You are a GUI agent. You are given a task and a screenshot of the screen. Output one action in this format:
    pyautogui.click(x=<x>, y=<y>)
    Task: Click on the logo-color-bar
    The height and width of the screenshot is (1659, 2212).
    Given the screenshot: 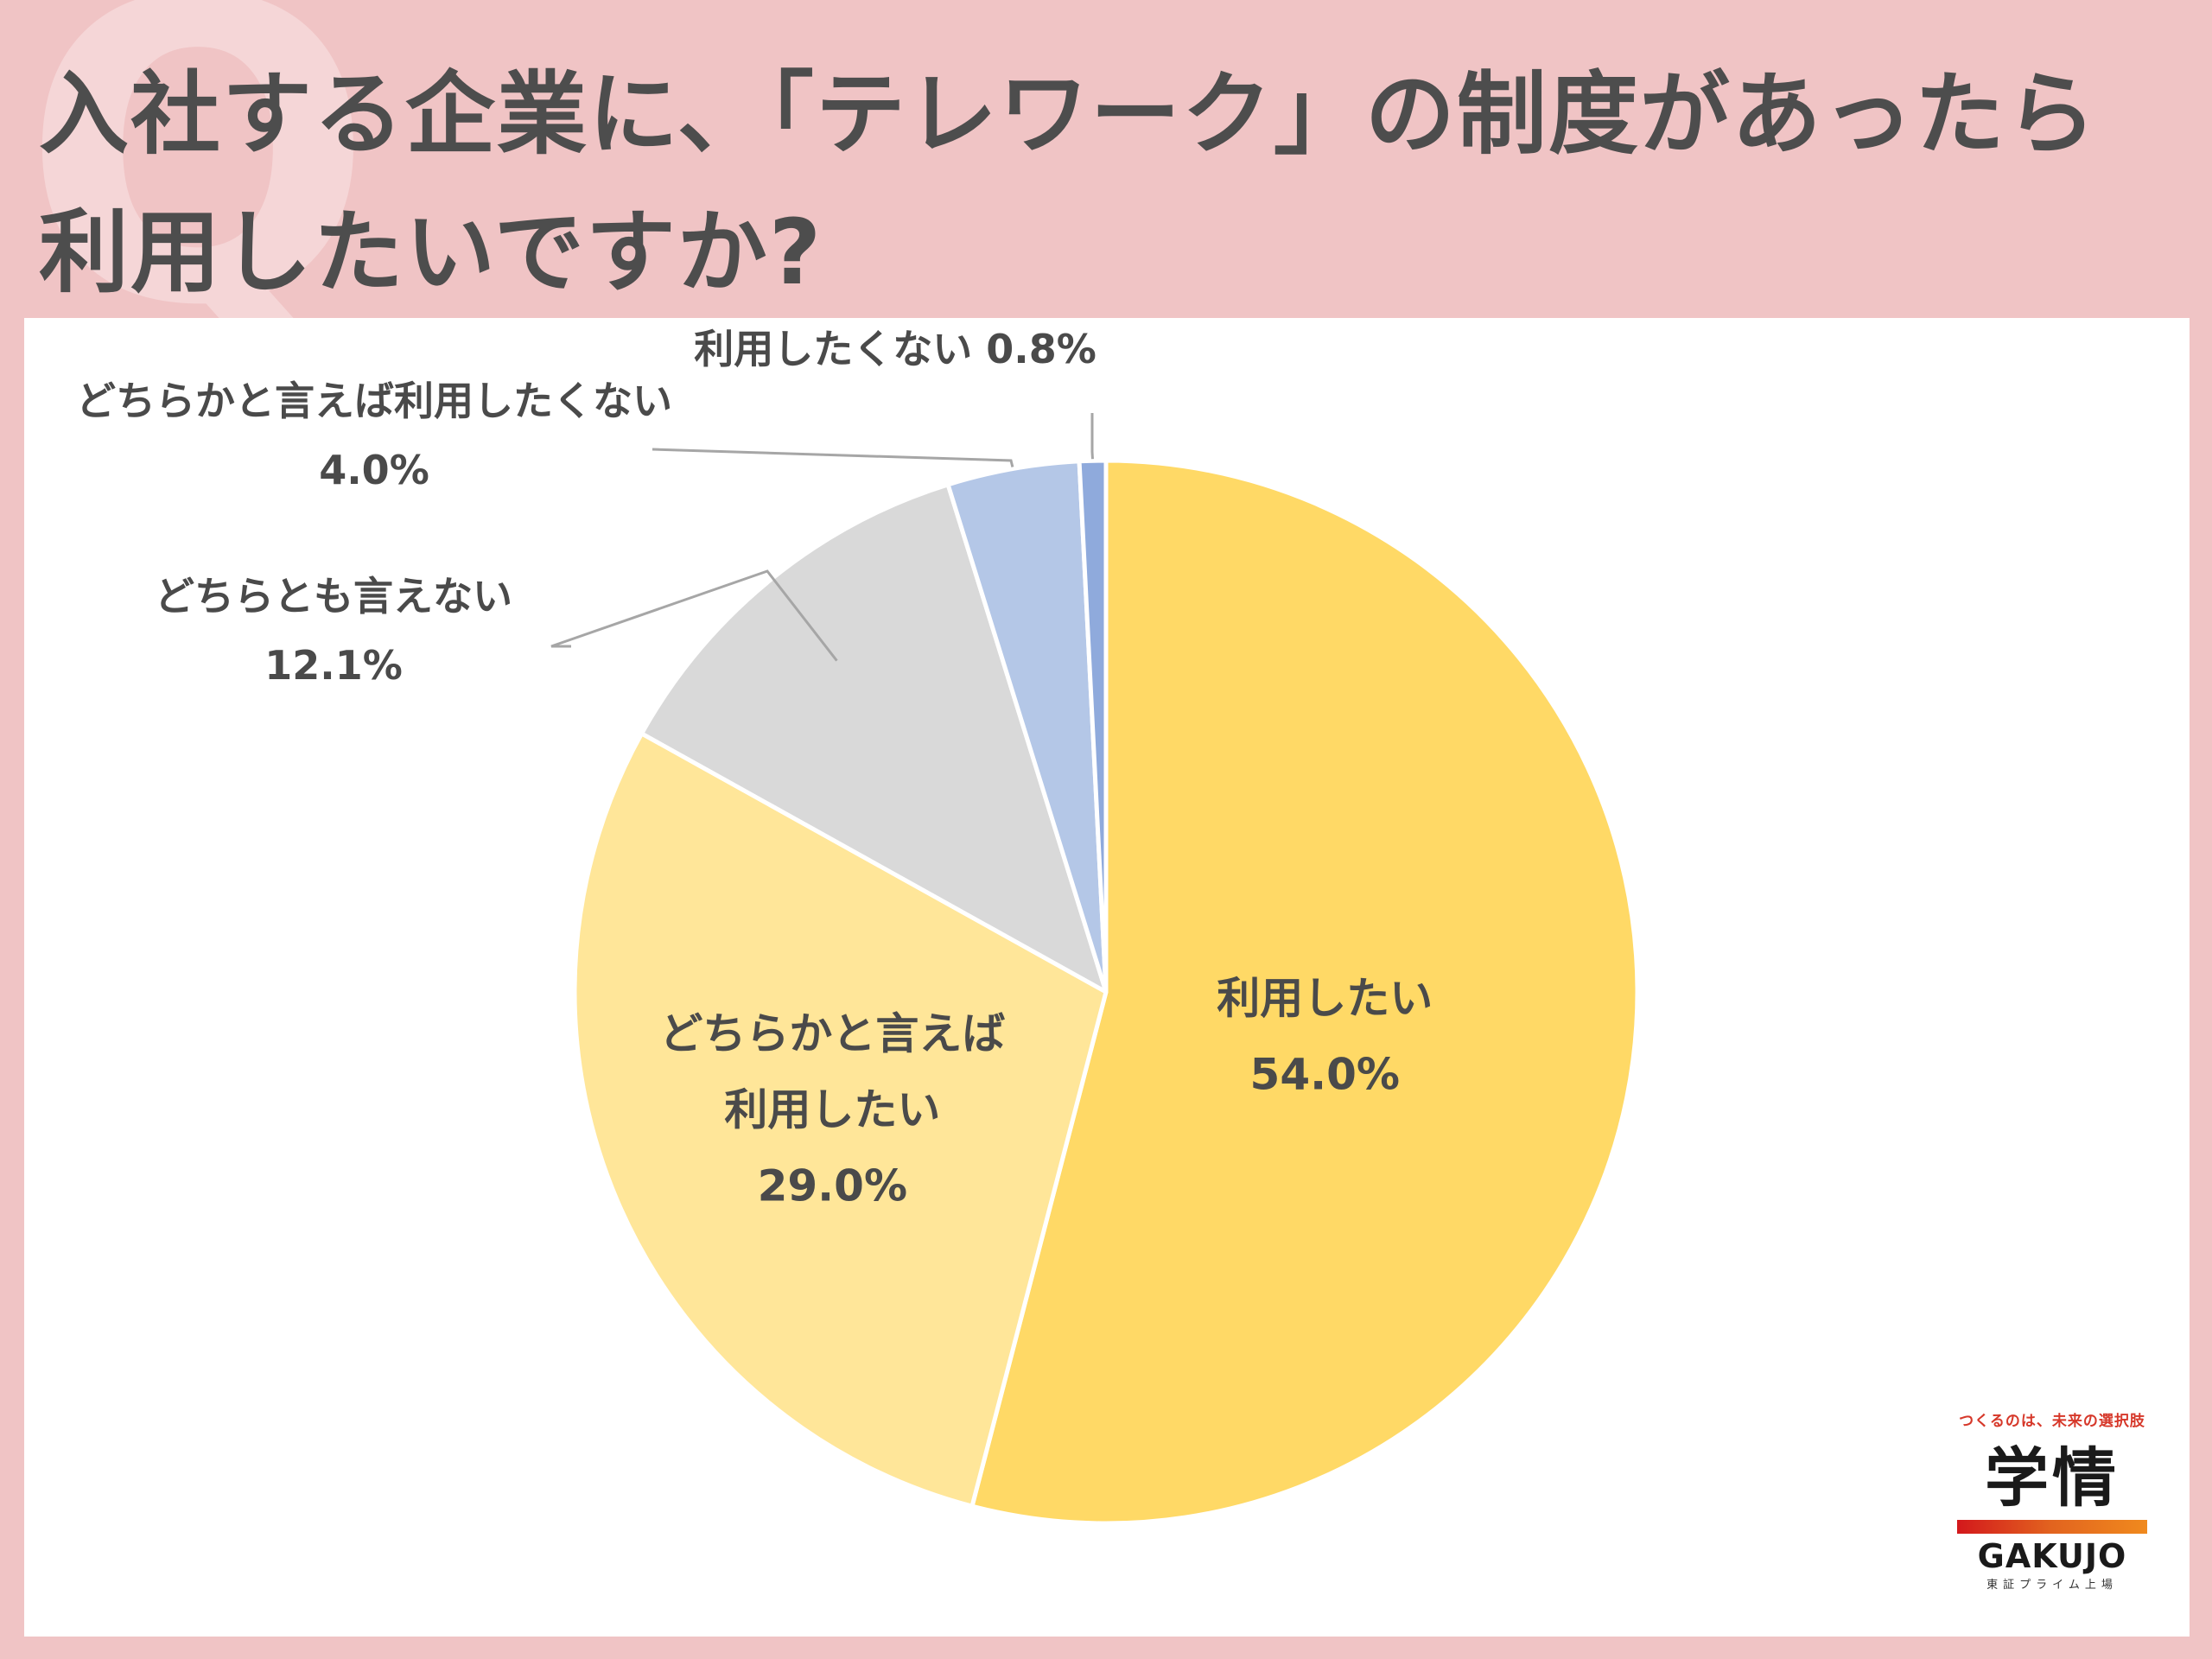 What is the action you would take?
    pyautogui.click(x=2052, y=1527)
    